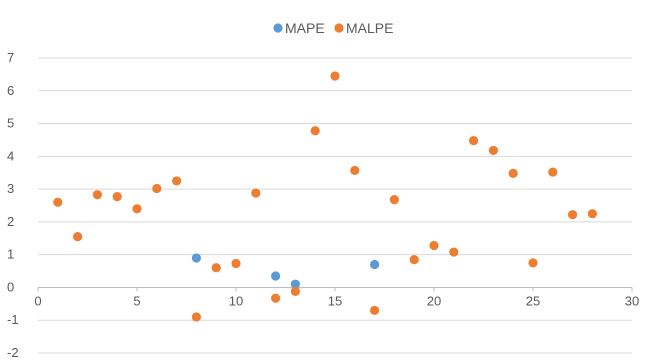 The width and height of the screenshot is (651, 362). Describe the element at coordinates (10, 57) in the screenshot. I see `y-tick-label: 7` at that location.